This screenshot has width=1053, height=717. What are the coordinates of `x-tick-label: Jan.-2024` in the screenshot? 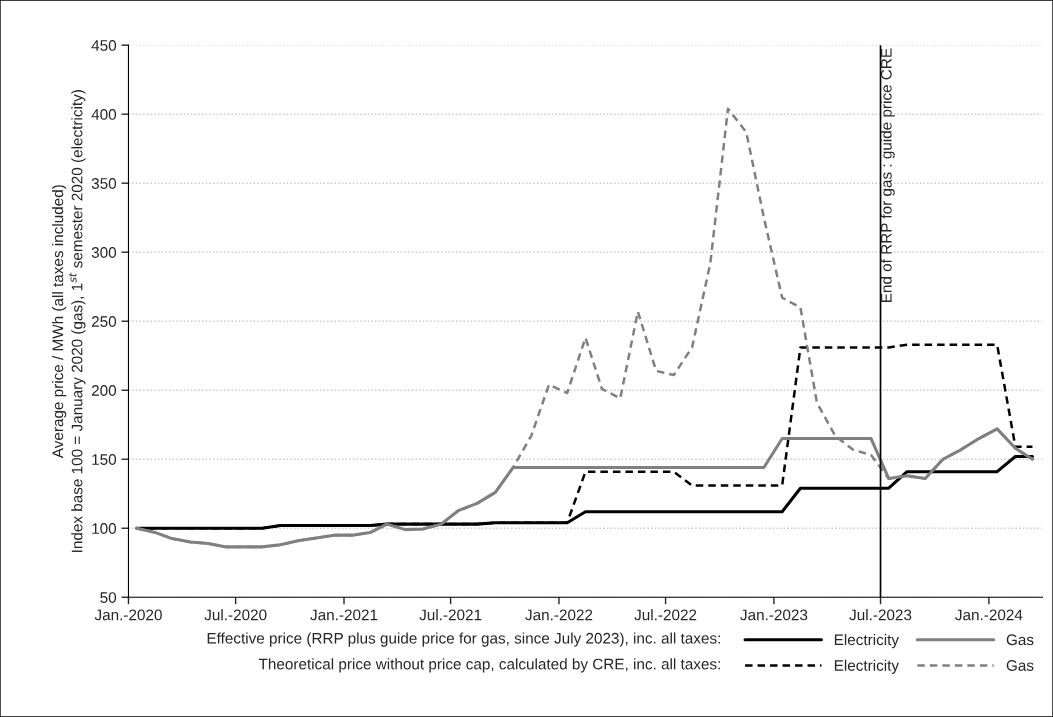 It's located at (989, 615).